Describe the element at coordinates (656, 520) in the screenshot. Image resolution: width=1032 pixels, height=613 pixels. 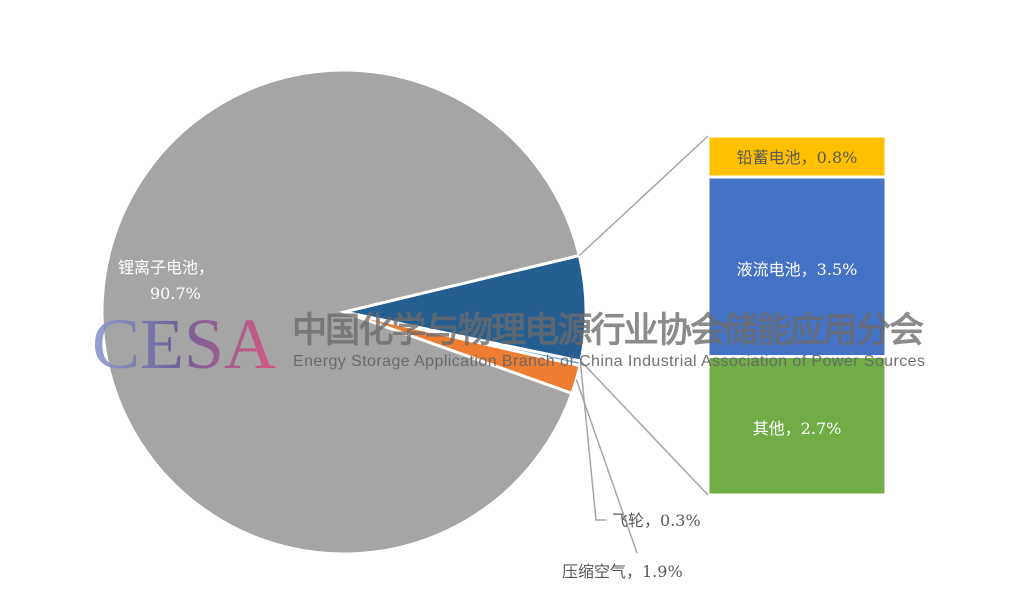
I see `label-flywheel: 飞轮，0.3%` at that location.